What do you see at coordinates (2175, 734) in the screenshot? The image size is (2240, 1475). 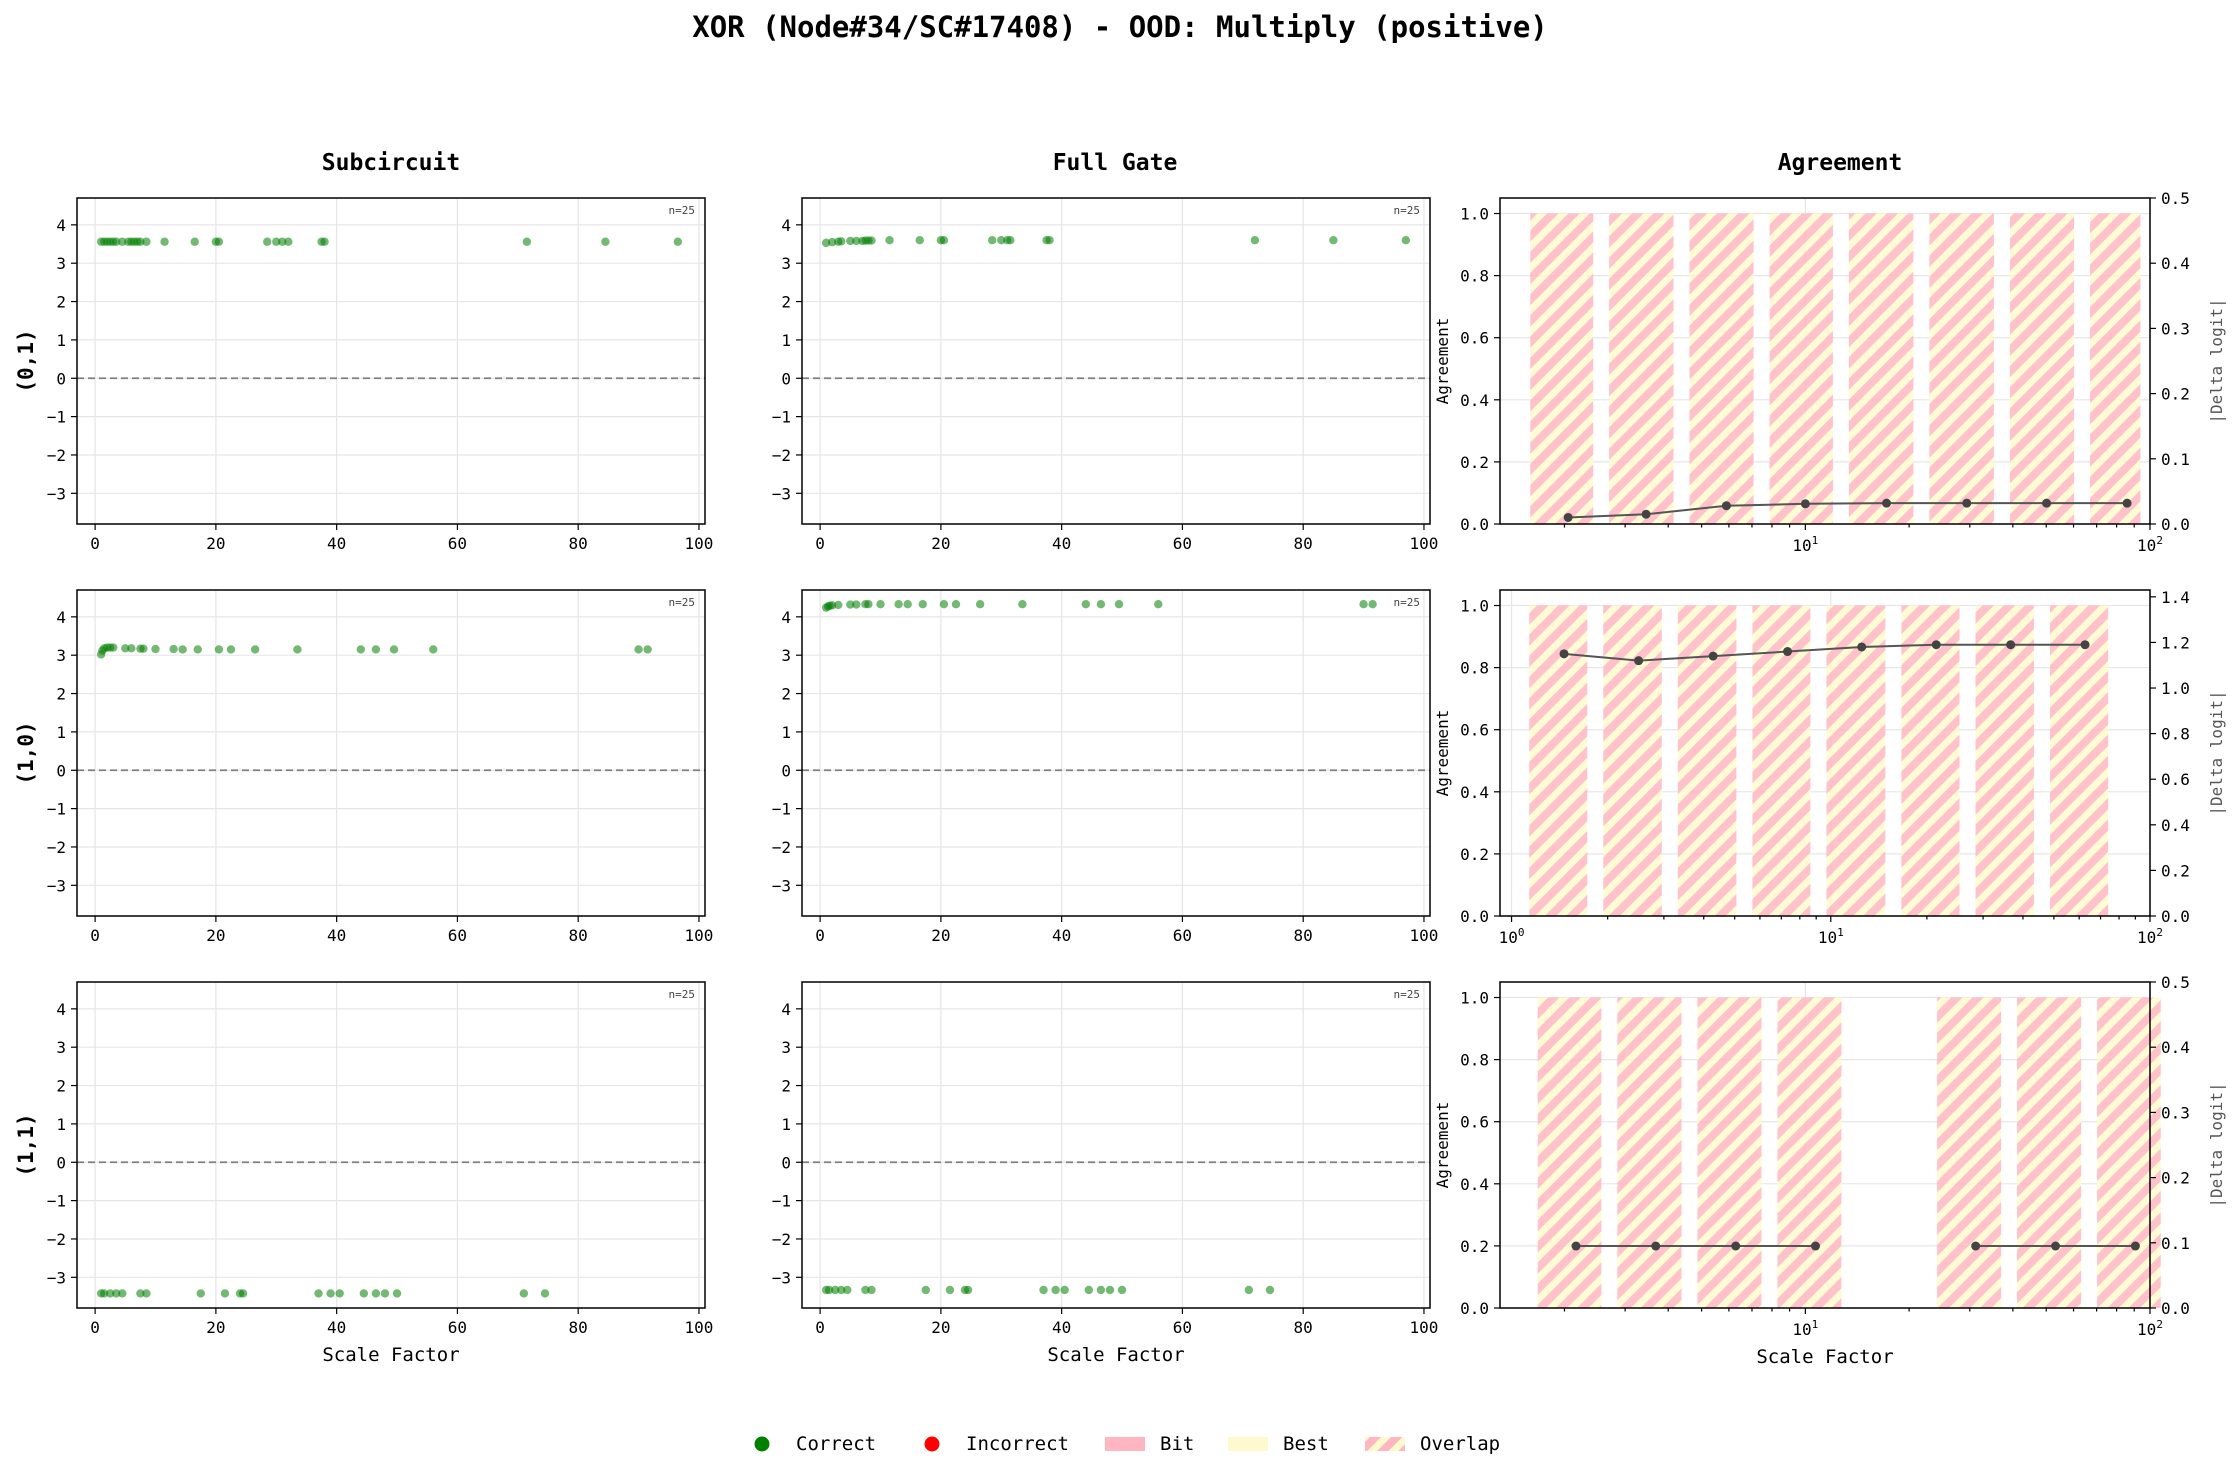 I see `y2-tick-label: 0.8` at bounding box center [2175, 734].